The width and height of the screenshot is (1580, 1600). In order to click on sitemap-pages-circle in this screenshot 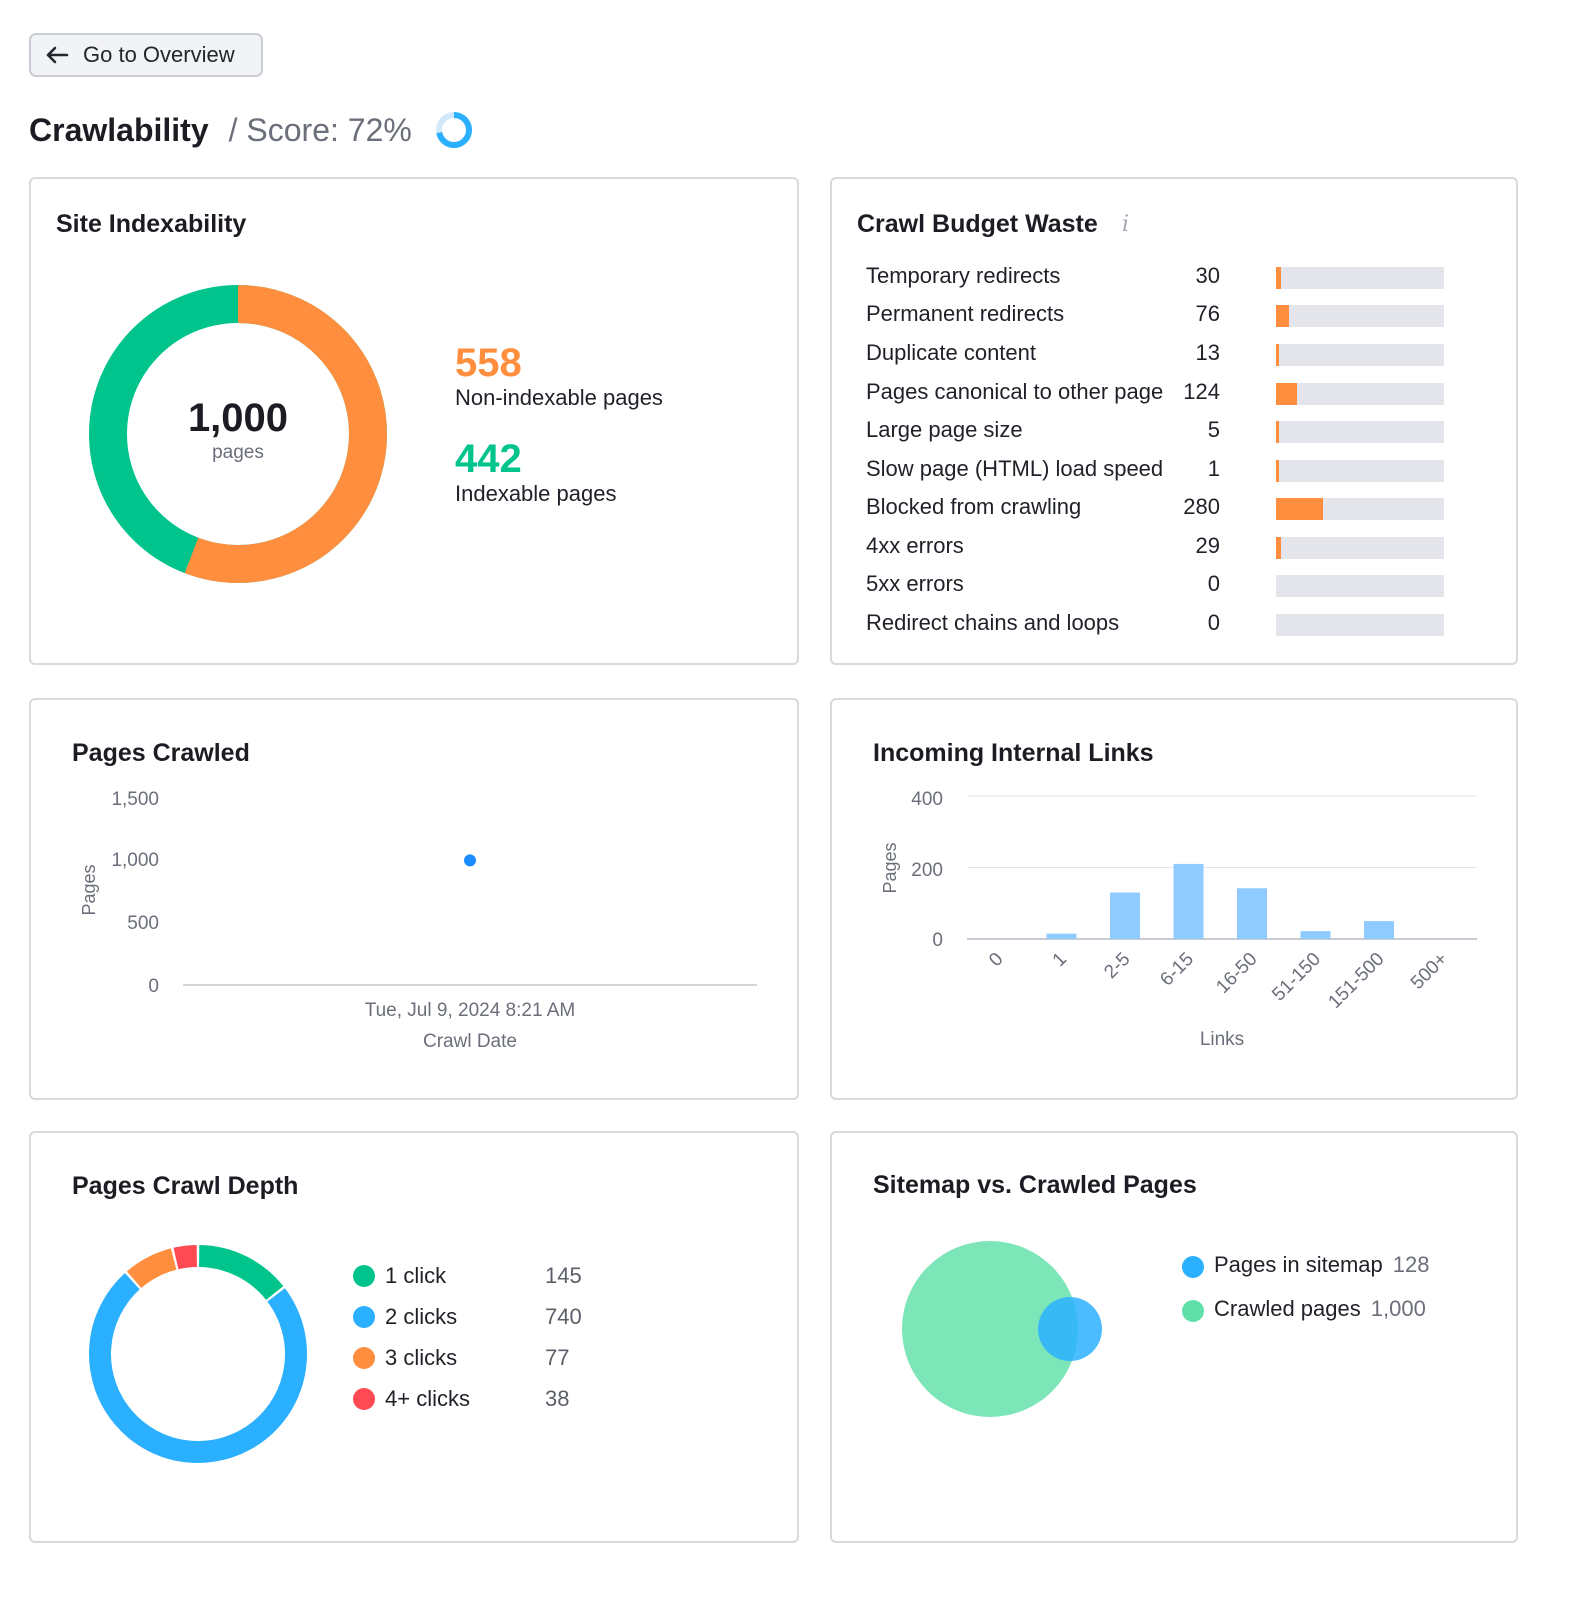, I will do `click(1070, 1329)`.